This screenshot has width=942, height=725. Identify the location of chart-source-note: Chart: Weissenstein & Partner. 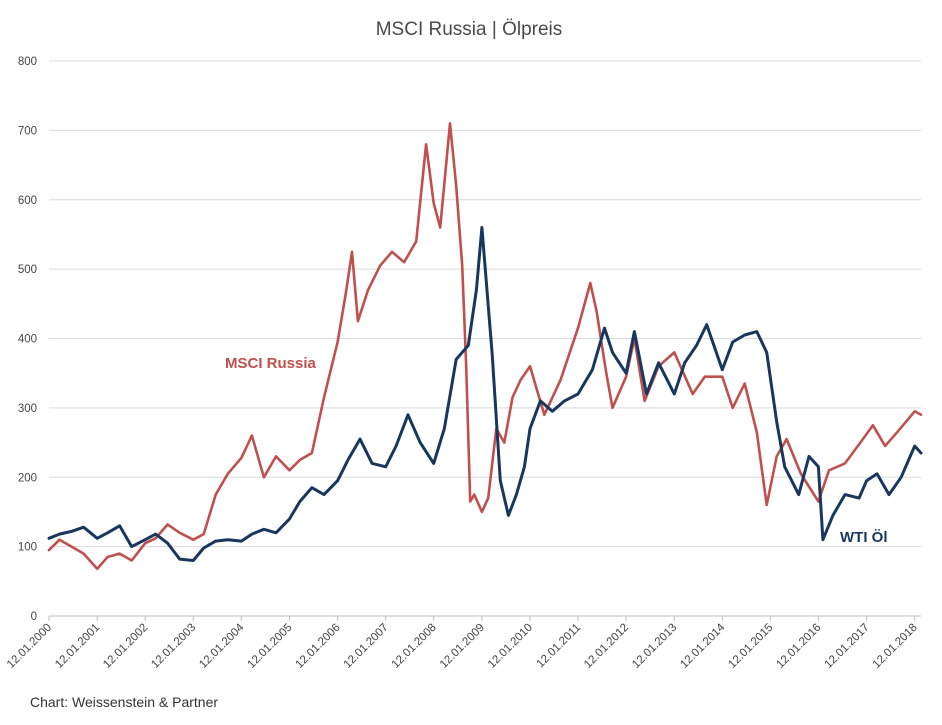
(124, 702).